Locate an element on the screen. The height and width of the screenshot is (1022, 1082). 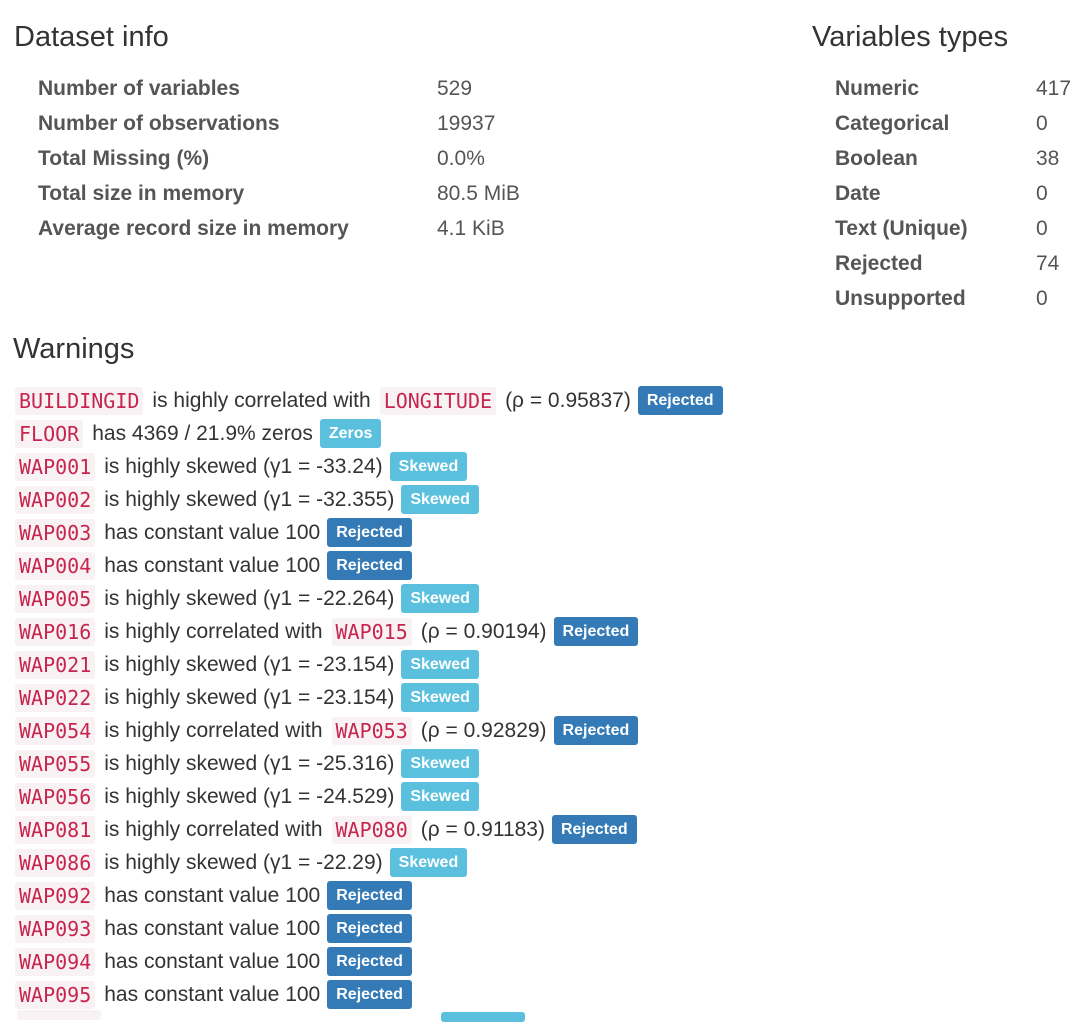
variable-types-title: Variables types is located at coordinates (910, 37).